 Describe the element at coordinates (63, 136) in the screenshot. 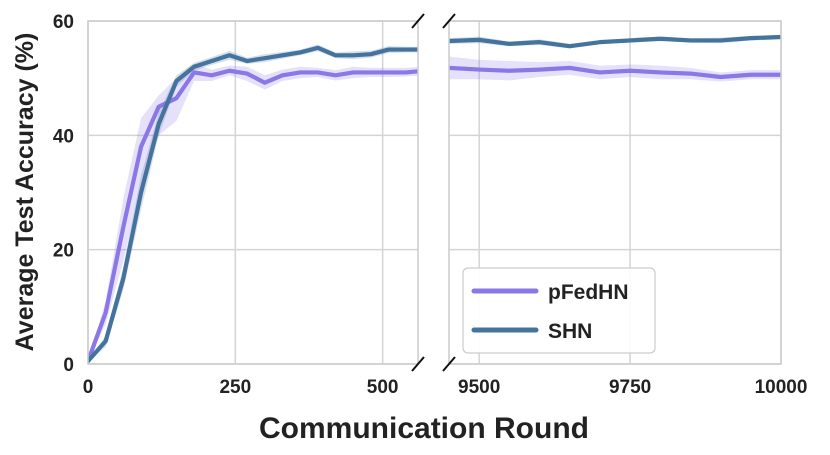

I see `y-tick-label: 40` at that location.